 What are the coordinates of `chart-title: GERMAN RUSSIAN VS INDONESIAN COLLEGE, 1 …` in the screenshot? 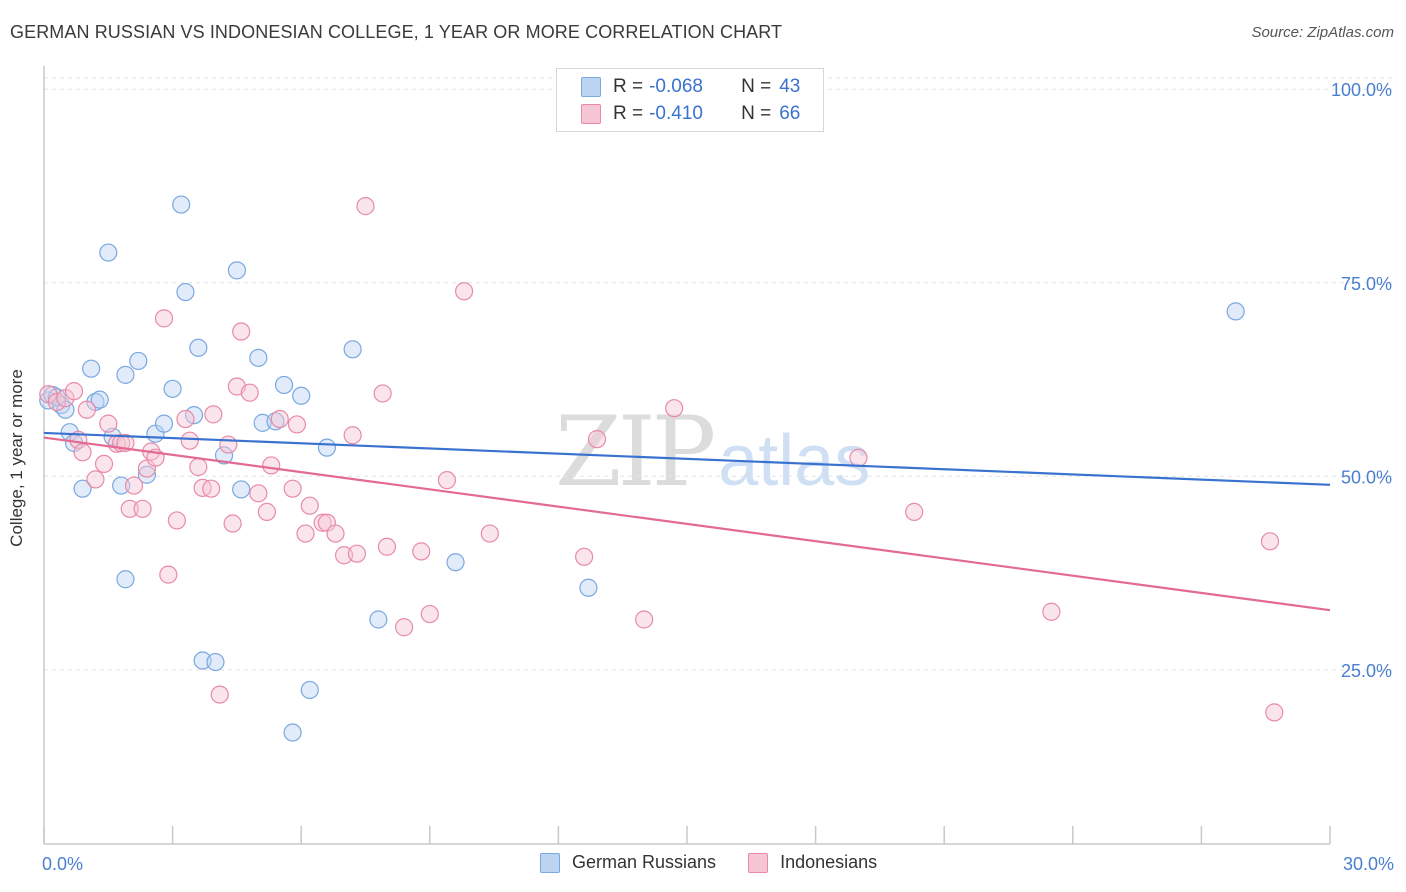 It's located at (396, 32).